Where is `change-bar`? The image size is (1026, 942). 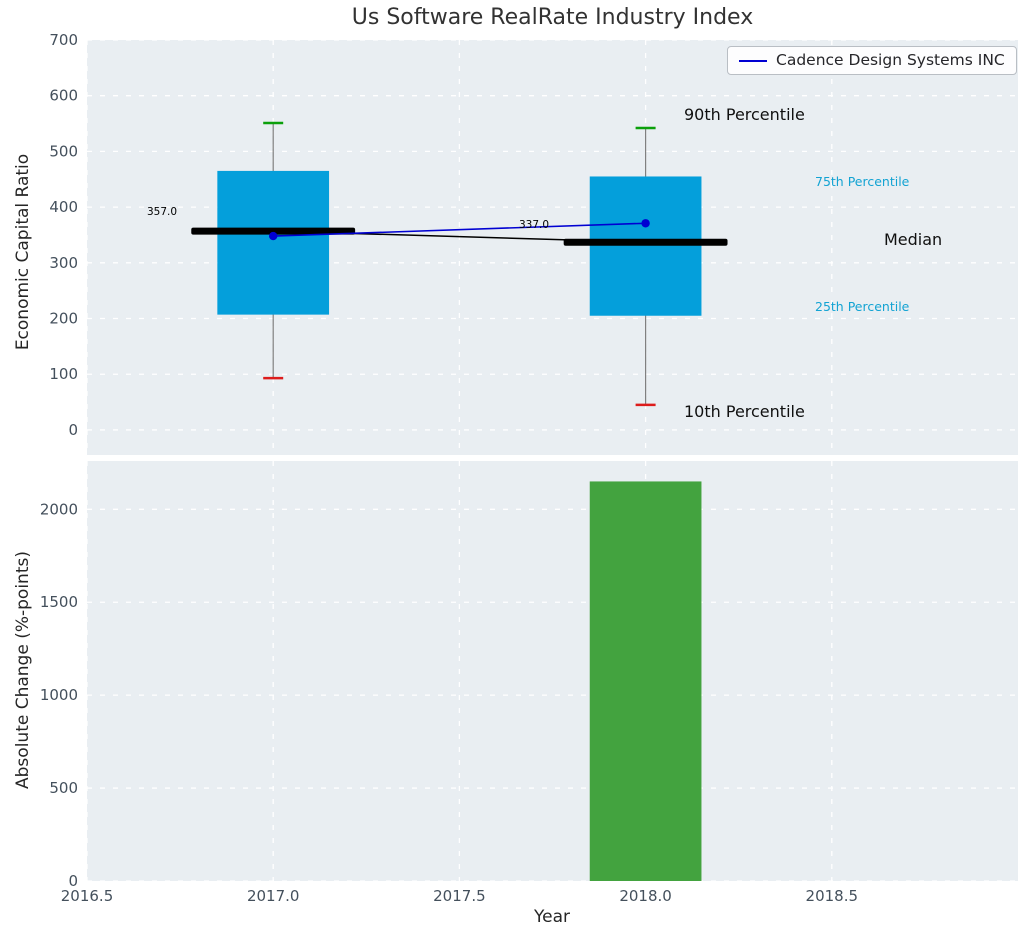 change-bar is located at coordinates (645, 681).